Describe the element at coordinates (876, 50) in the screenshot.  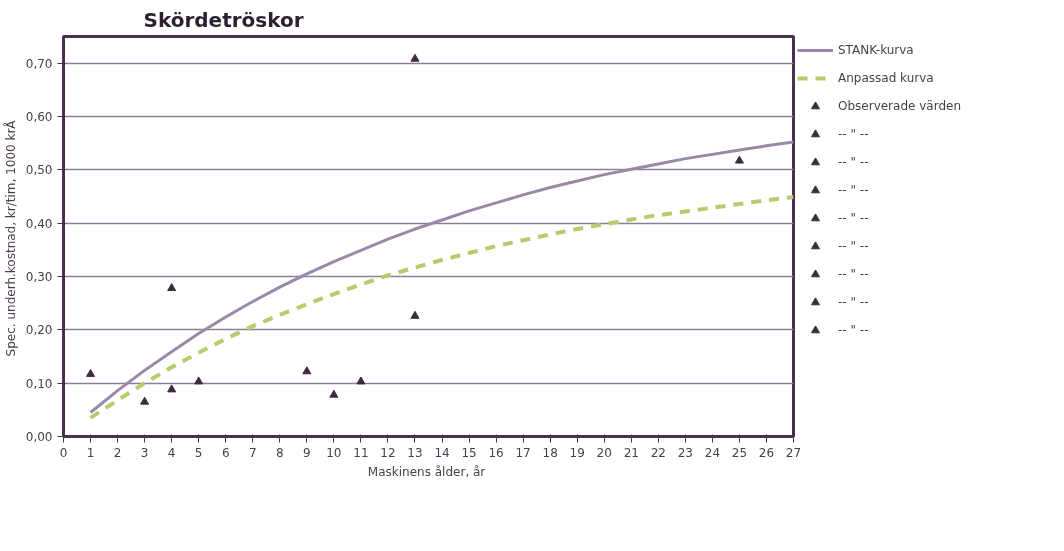
I see `legend-label: STANK-kurva` at that location.